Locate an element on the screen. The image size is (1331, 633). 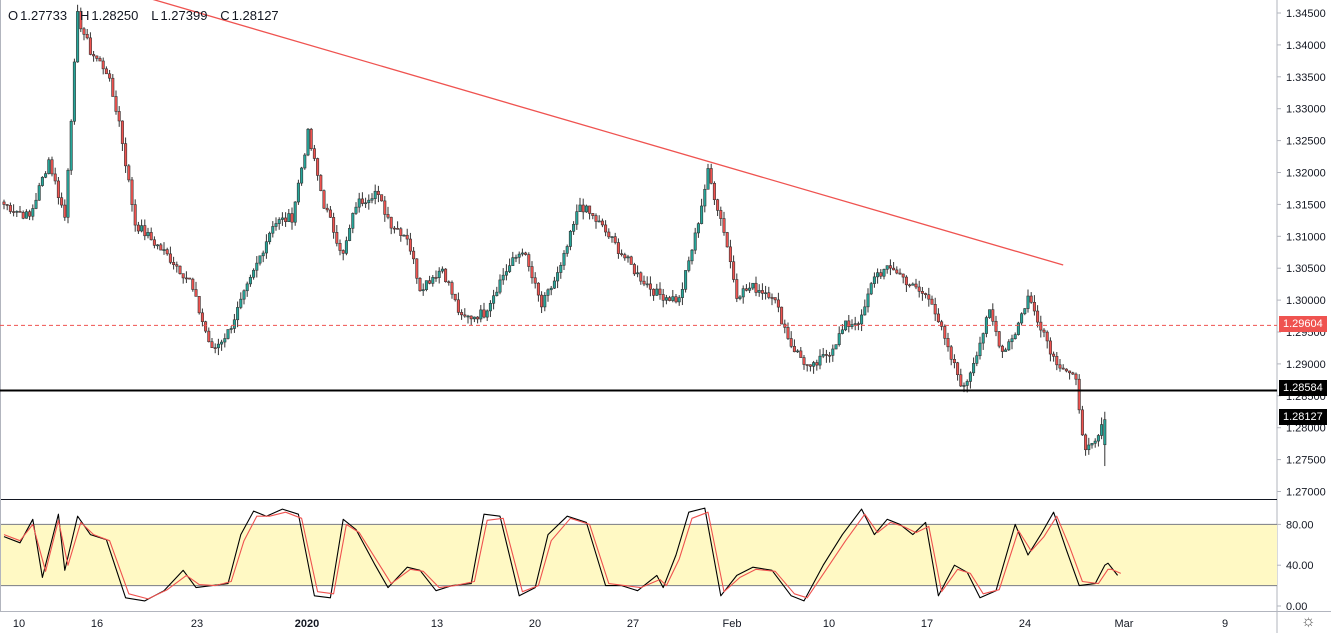
oscillator-tick-label: 0.00 is located at coordinates (1296, 607).